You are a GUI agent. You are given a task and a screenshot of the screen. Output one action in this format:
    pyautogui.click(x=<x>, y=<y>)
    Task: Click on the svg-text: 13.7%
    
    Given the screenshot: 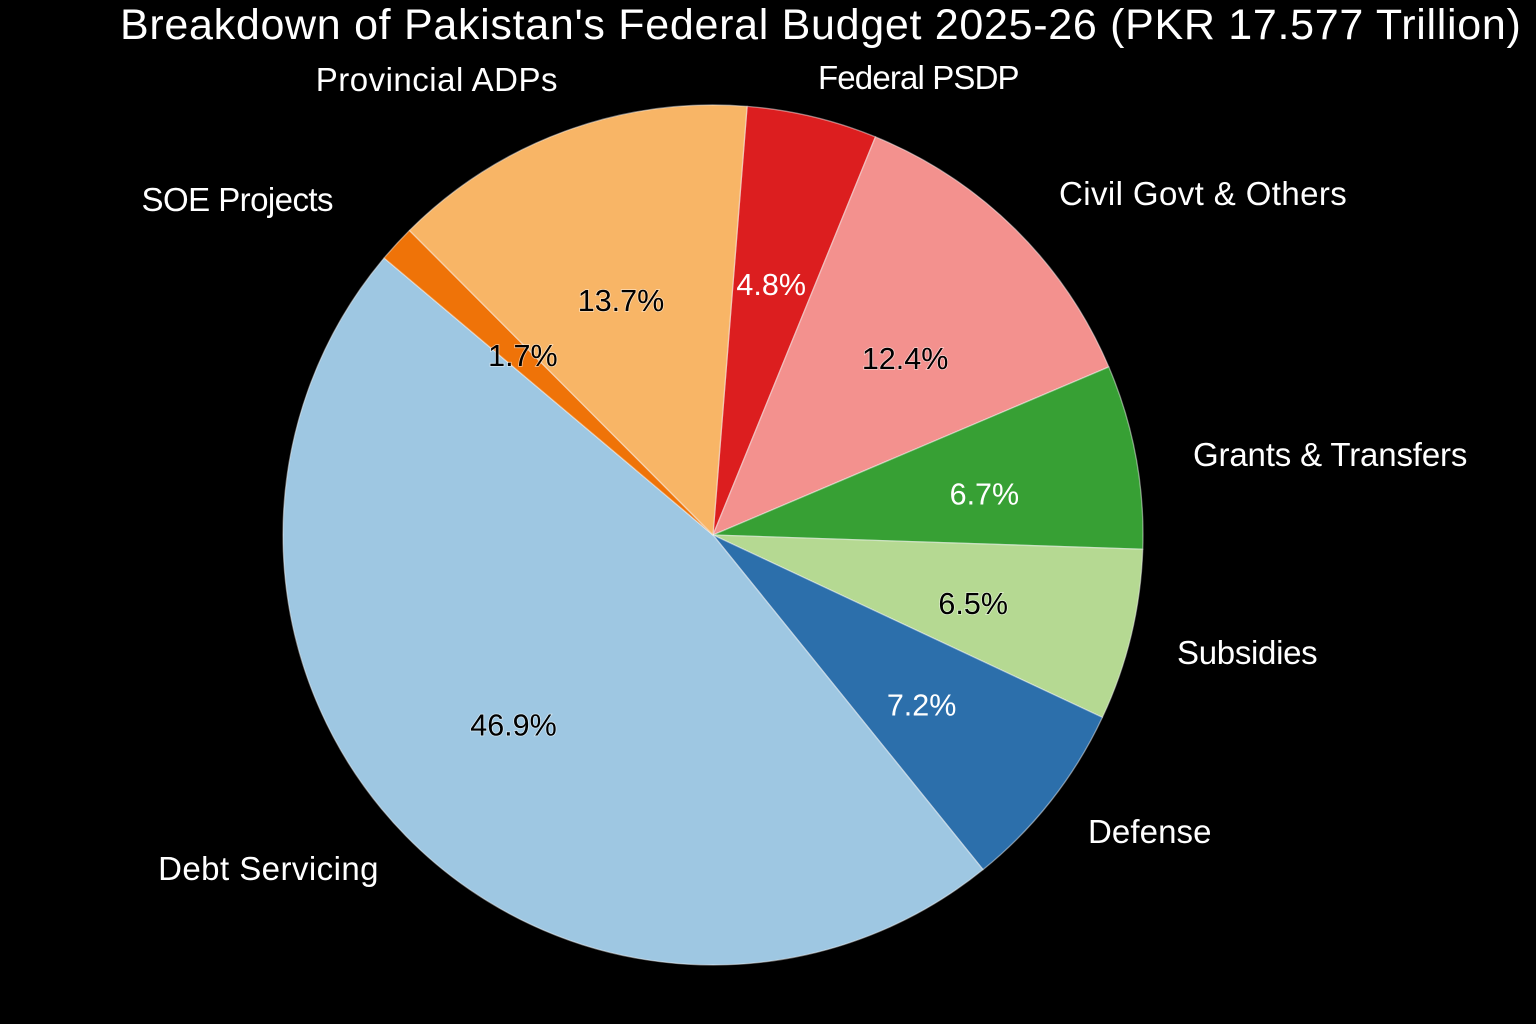 What is the action you would take?
    pyautogui.click(x=621, y=301)
    